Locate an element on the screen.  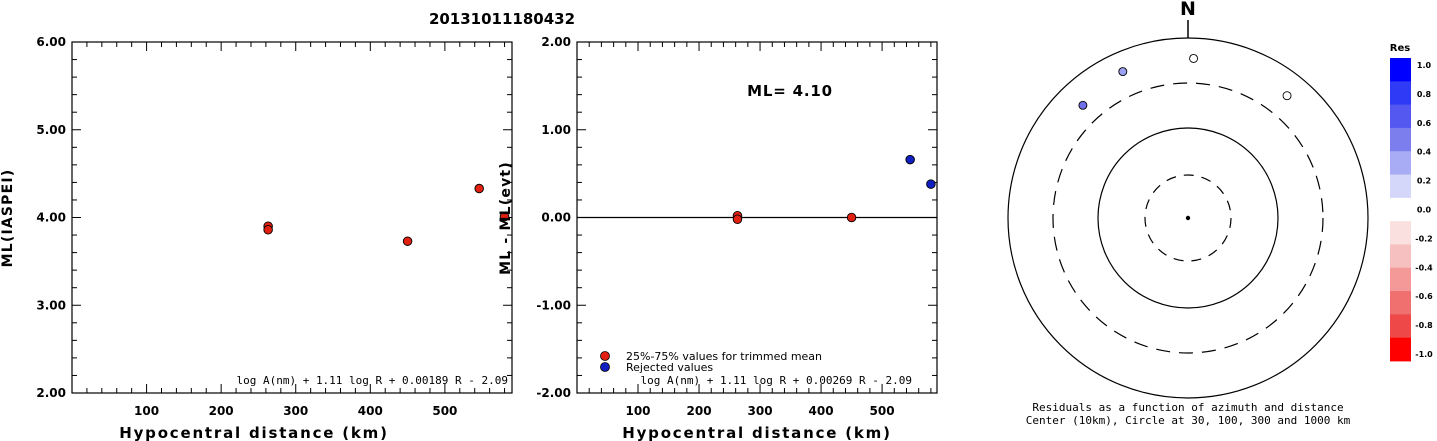
colorbar-tick-labels: 1.0 0.8 0.6 0.4 0.2 0.0 -0.2 -0.4 -0.6 -0.8 -1.0 is located at coordinates (1424, 210).